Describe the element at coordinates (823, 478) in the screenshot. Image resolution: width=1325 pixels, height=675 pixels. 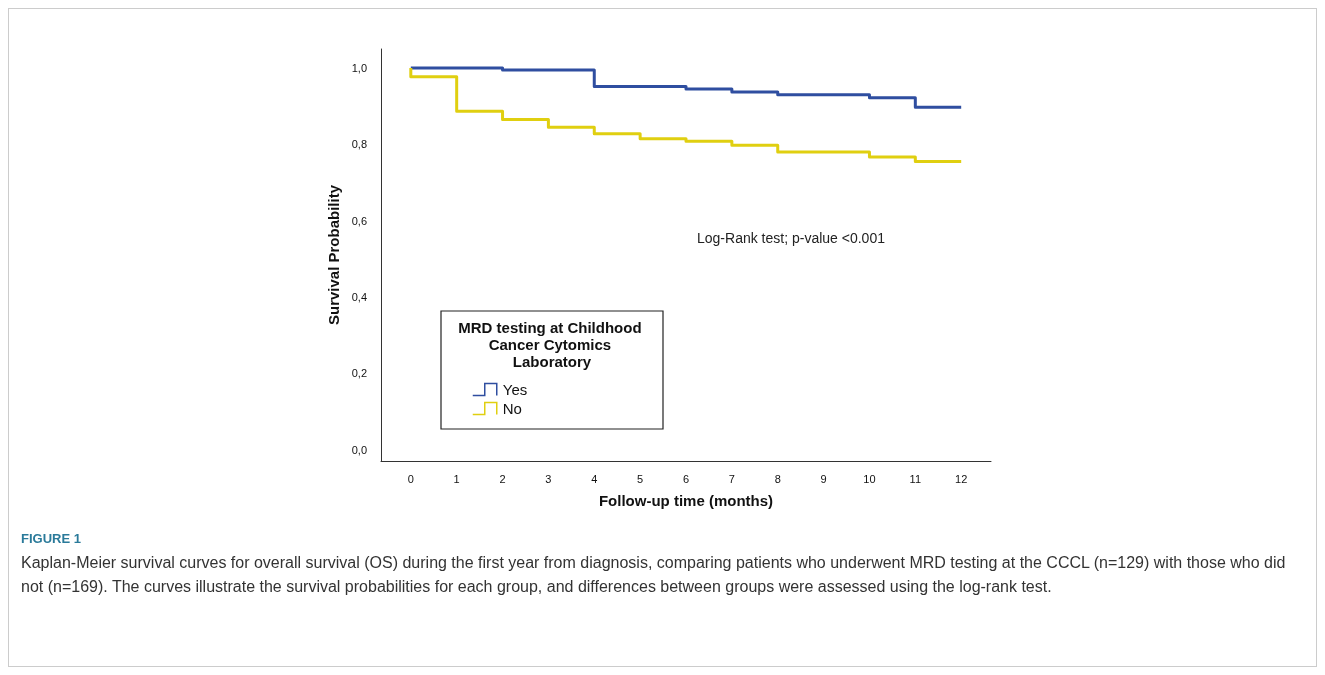
I see `x-tick-label: 9` at that location.